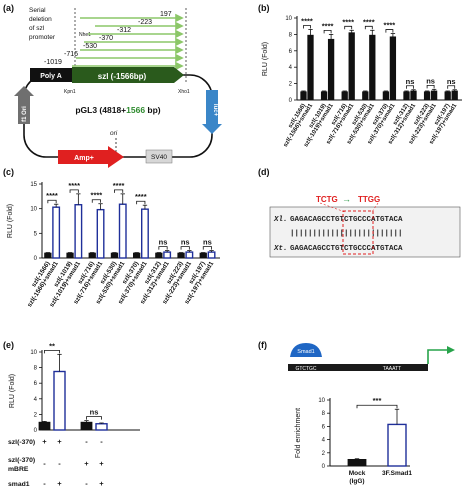 The width and height of the screenshot is (467, 500). What do you see at coordinates (84, 158) in the screenshot?
I see `amp-label: Amp+` at bounding box center [84, 158].